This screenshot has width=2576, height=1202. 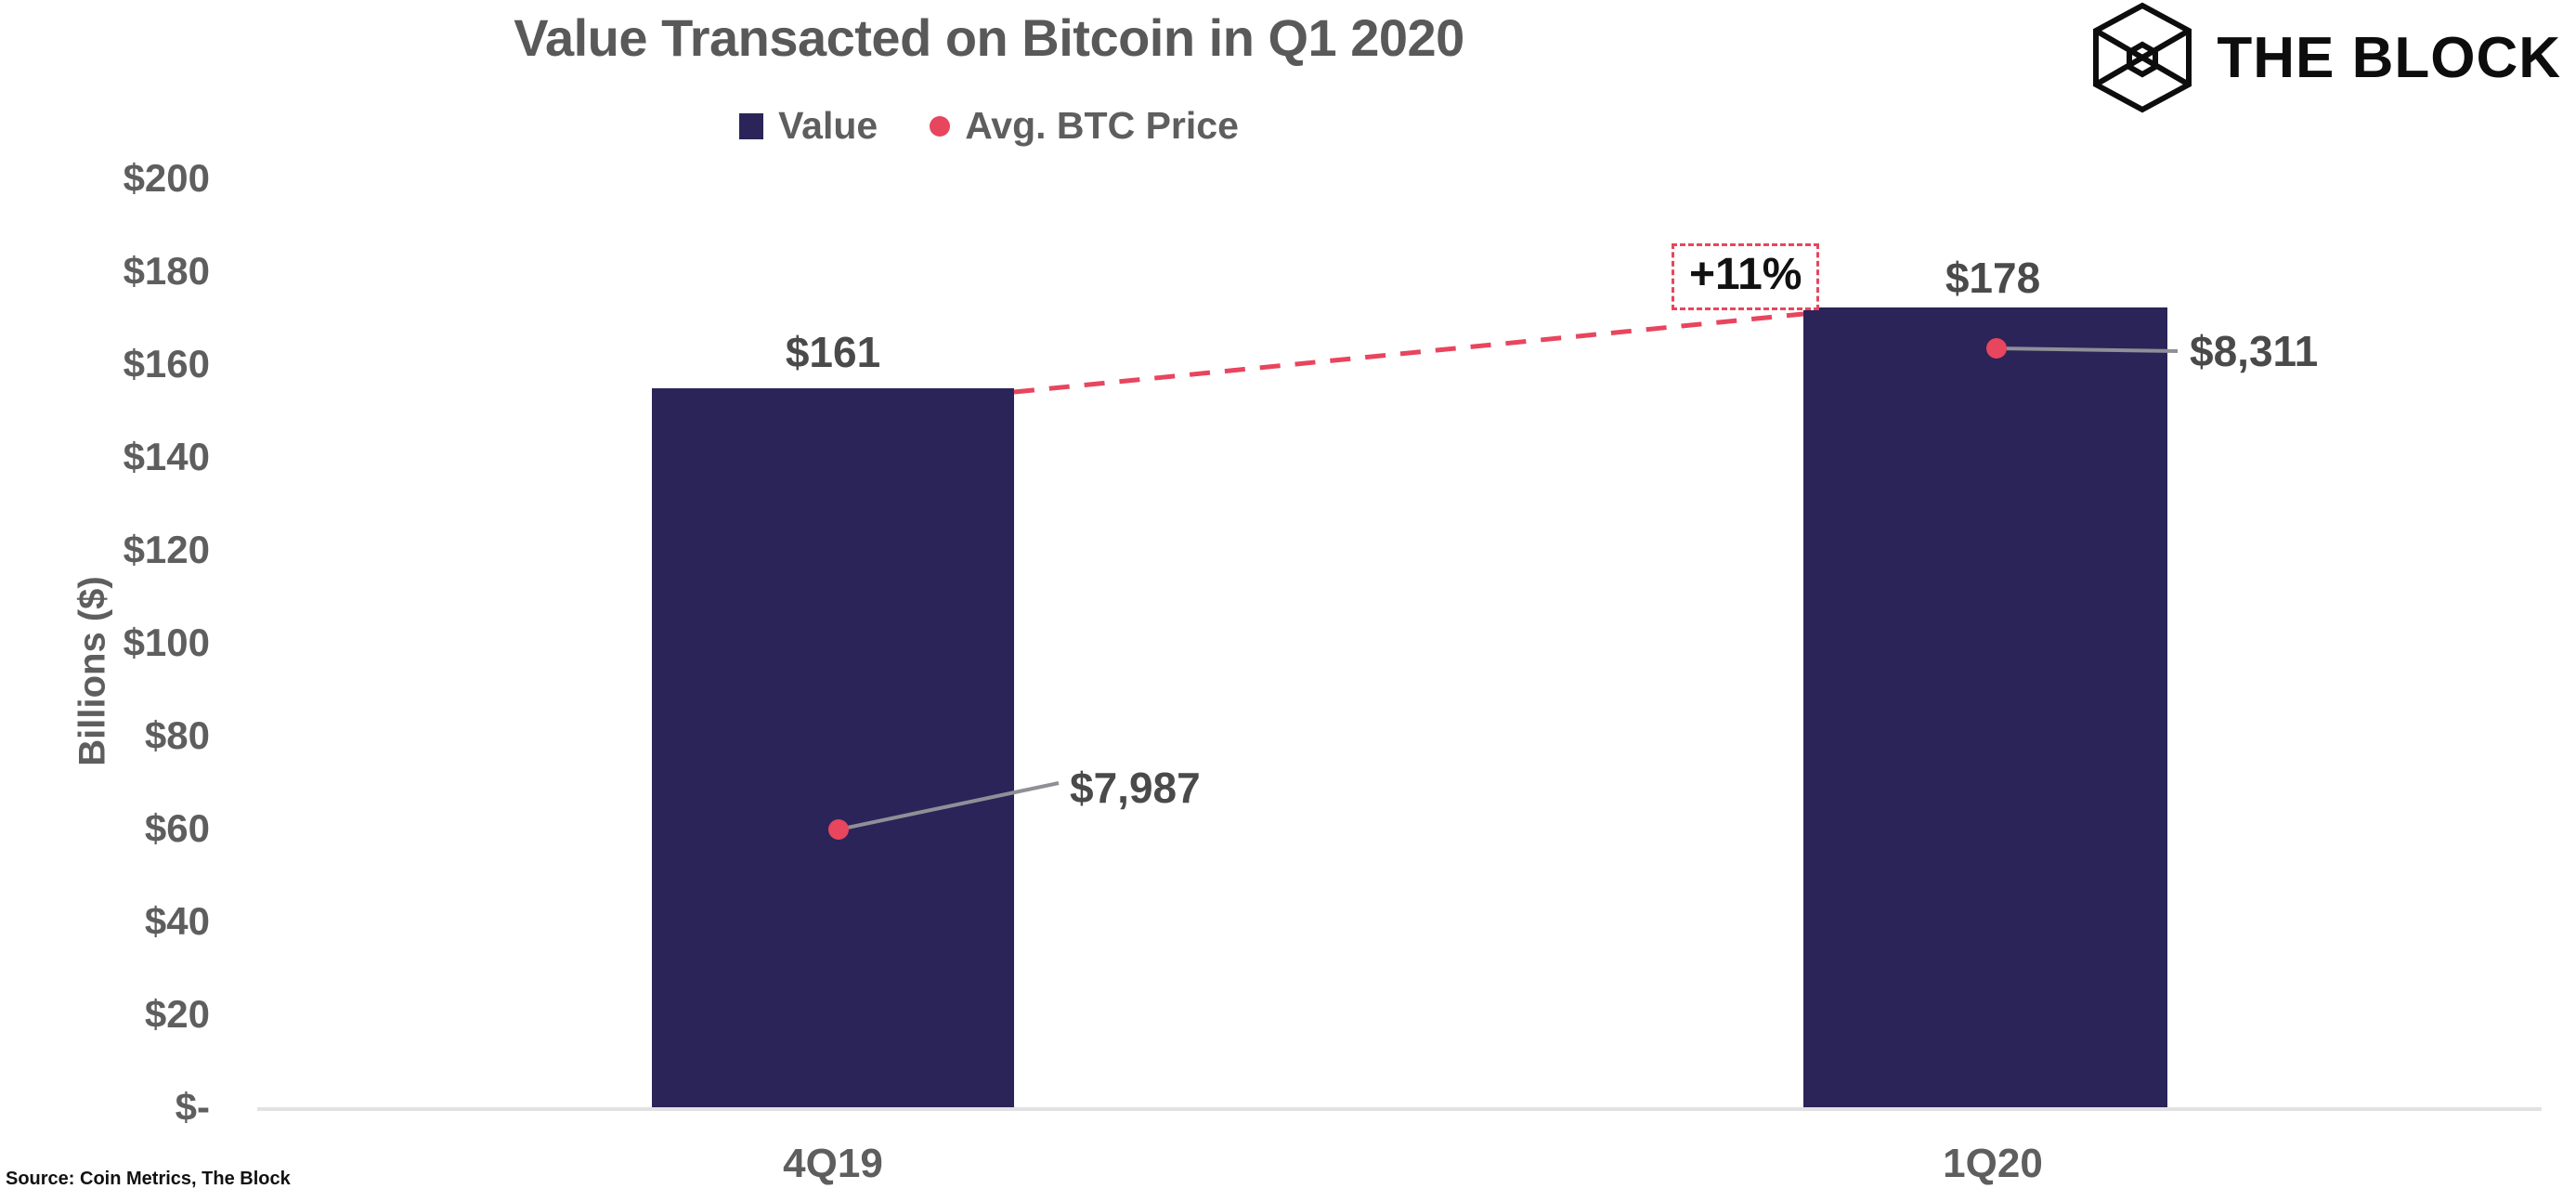 I want to click on source-note: Source: Coin Metrics, The Block, so click(x=148, y=1179).